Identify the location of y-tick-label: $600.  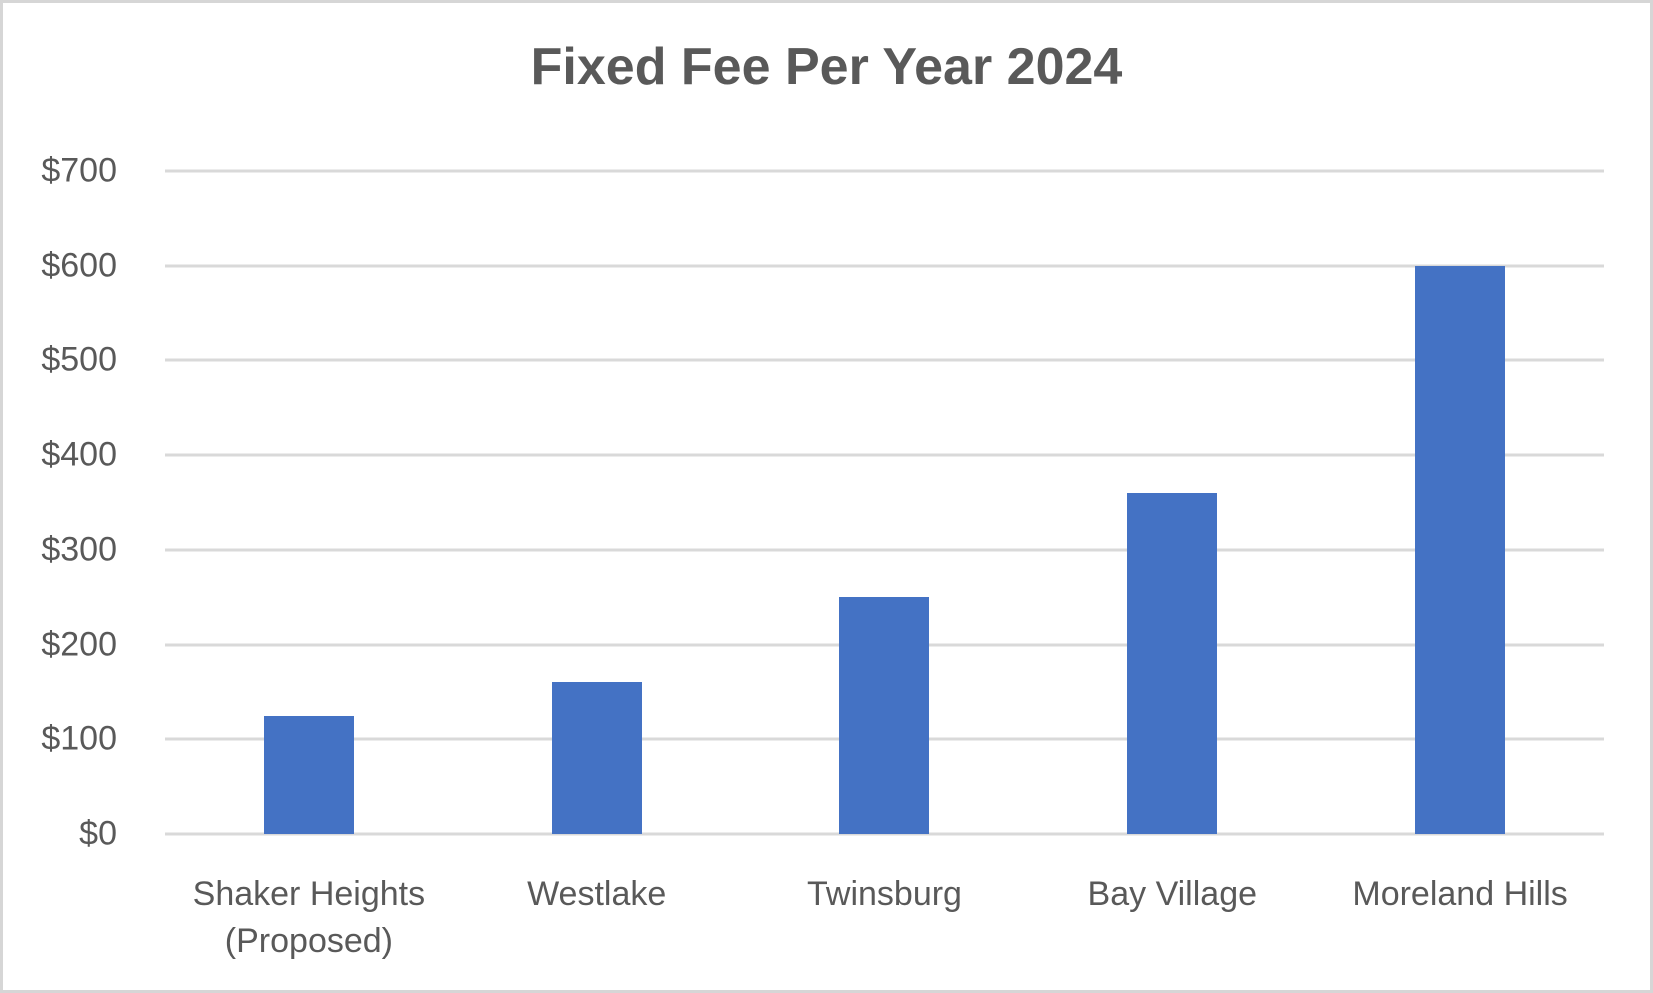
(79, 265).